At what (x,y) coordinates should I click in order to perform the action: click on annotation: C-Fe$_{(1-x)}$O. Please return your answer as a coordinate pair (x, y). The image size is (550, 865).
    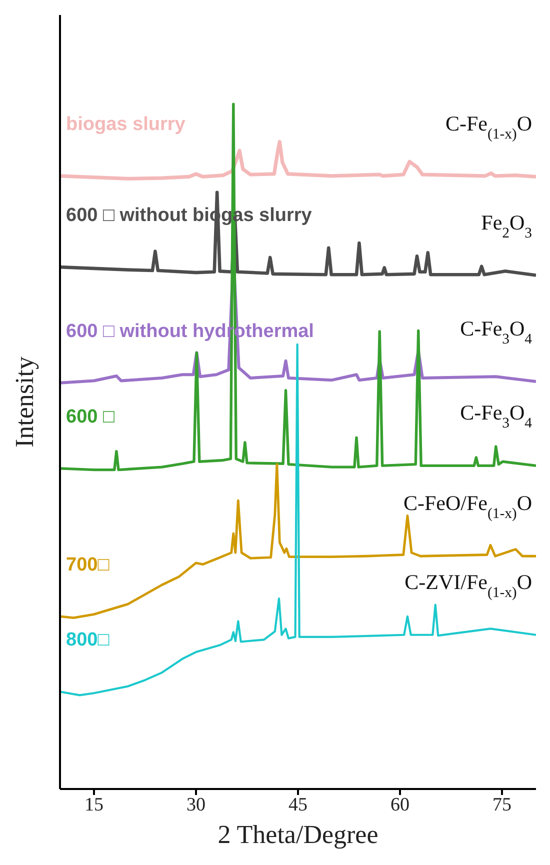
    Looking at the image, I should click on (488, 127).